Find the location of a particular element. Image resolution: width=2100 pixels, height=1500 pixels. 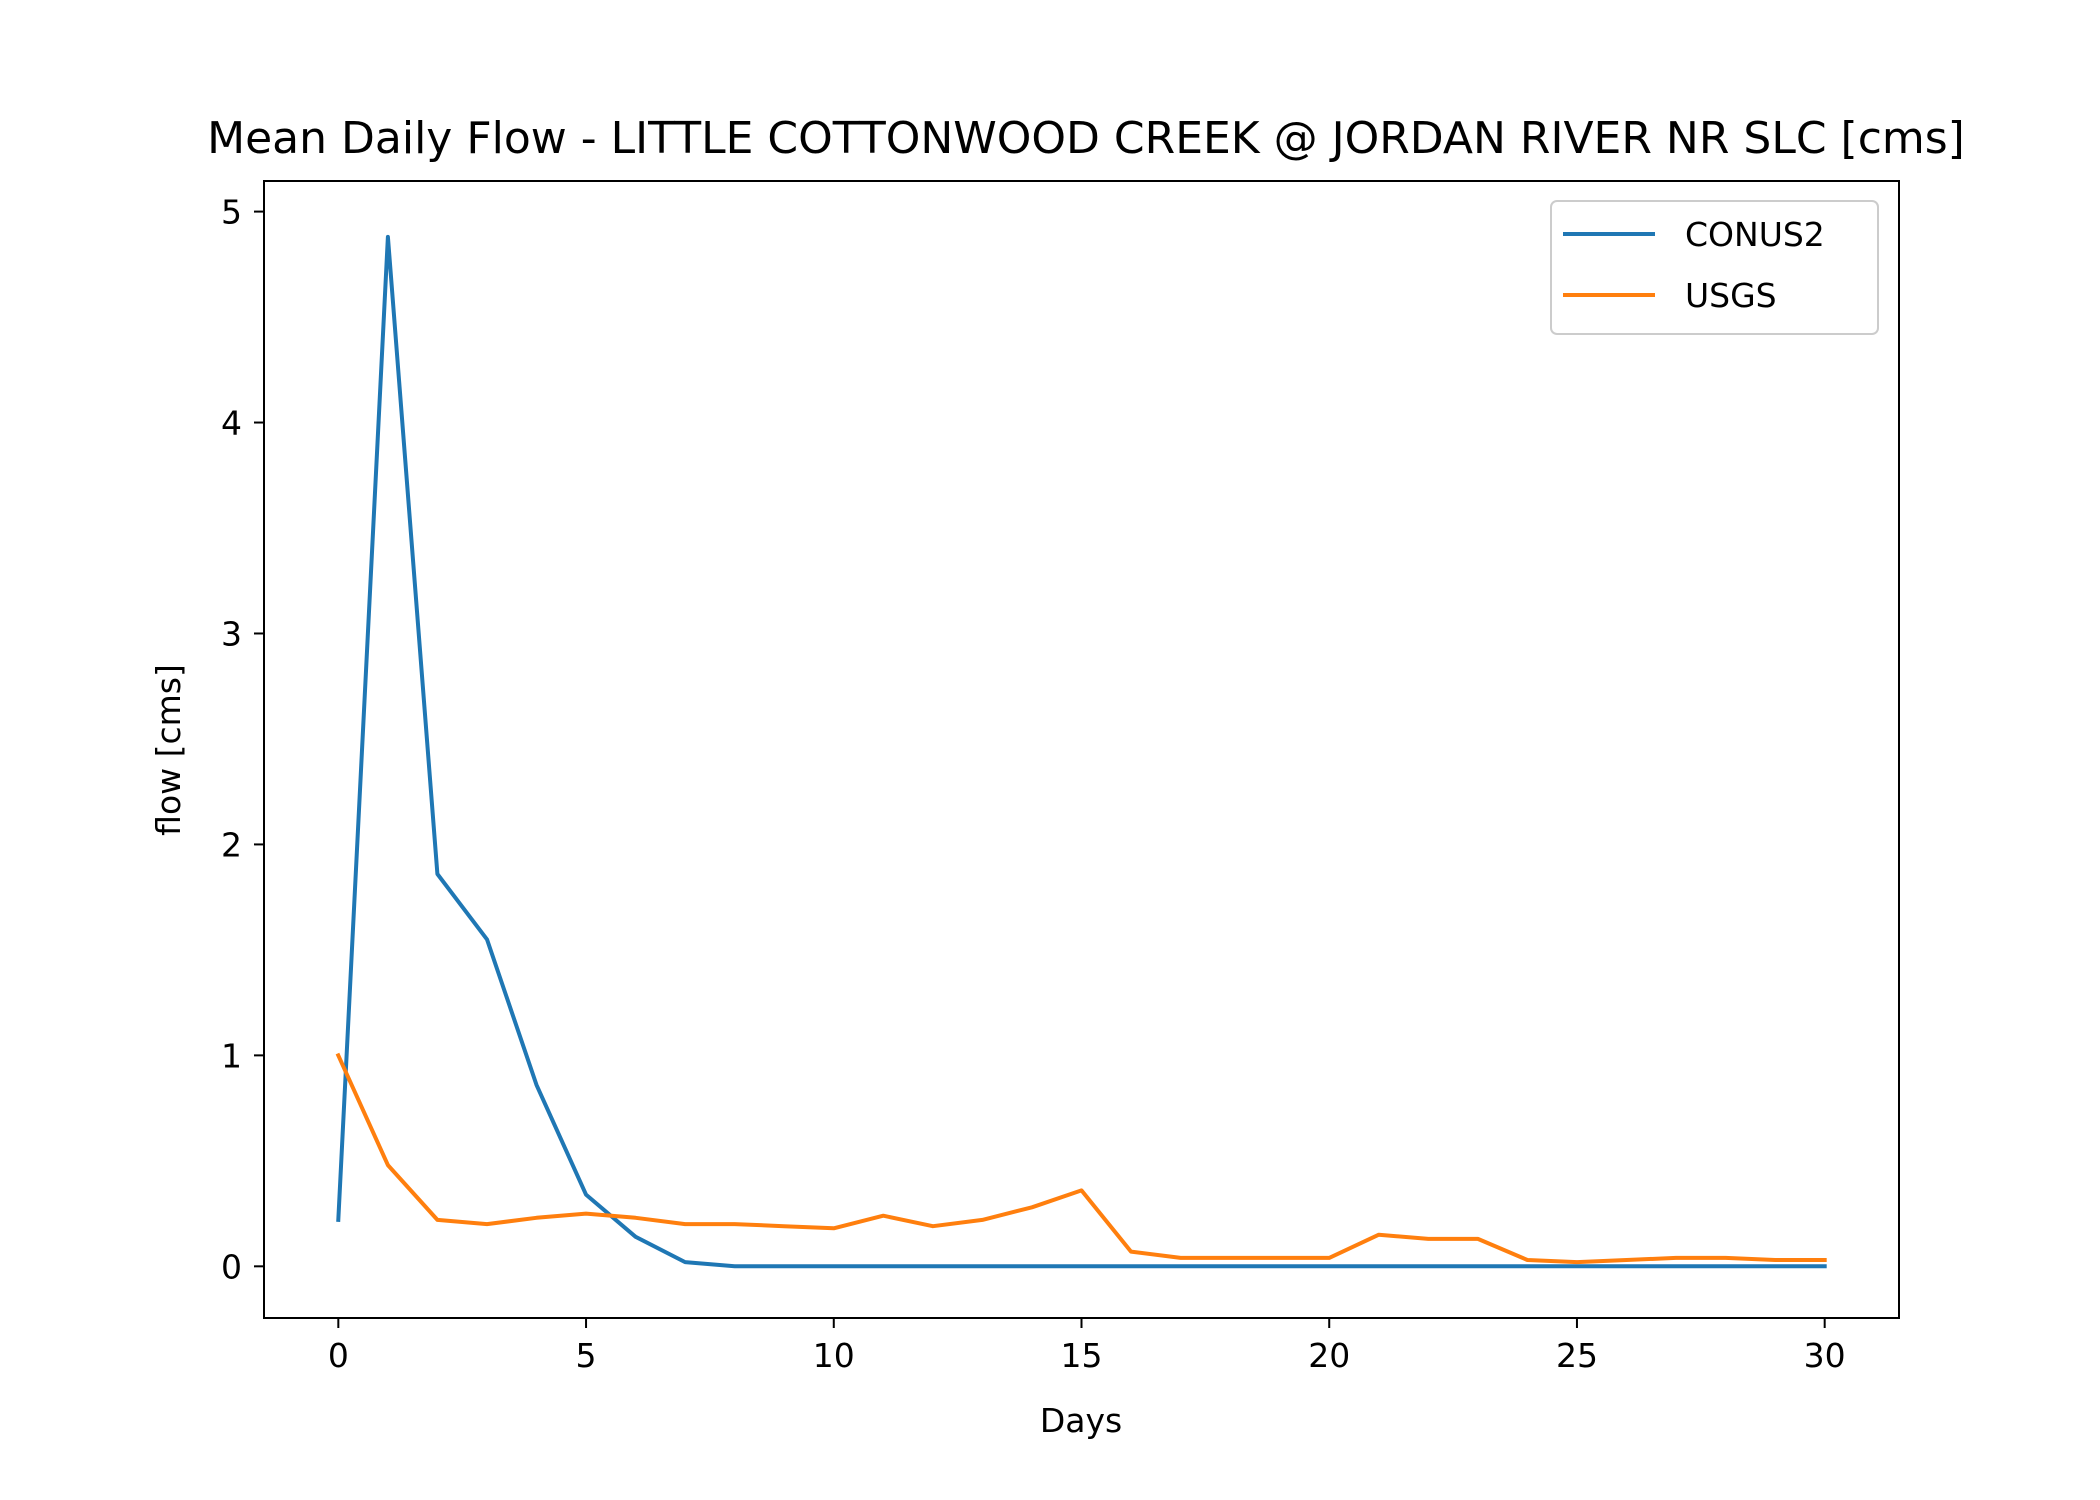

y-tick-label: 1 is located at coordinates (231, 1055).